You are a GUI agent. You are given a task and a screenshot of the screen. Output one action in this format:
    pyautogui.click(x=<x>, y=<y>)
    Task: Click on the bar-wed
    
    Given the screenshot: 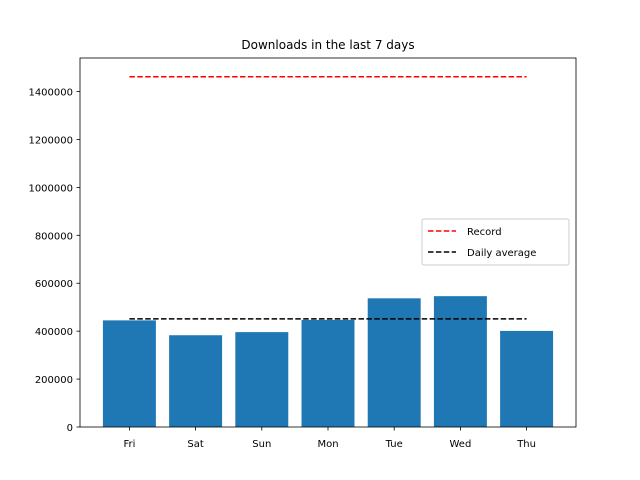 What is the action you would take?
    pyautogui.click(x=460, y=361)
    